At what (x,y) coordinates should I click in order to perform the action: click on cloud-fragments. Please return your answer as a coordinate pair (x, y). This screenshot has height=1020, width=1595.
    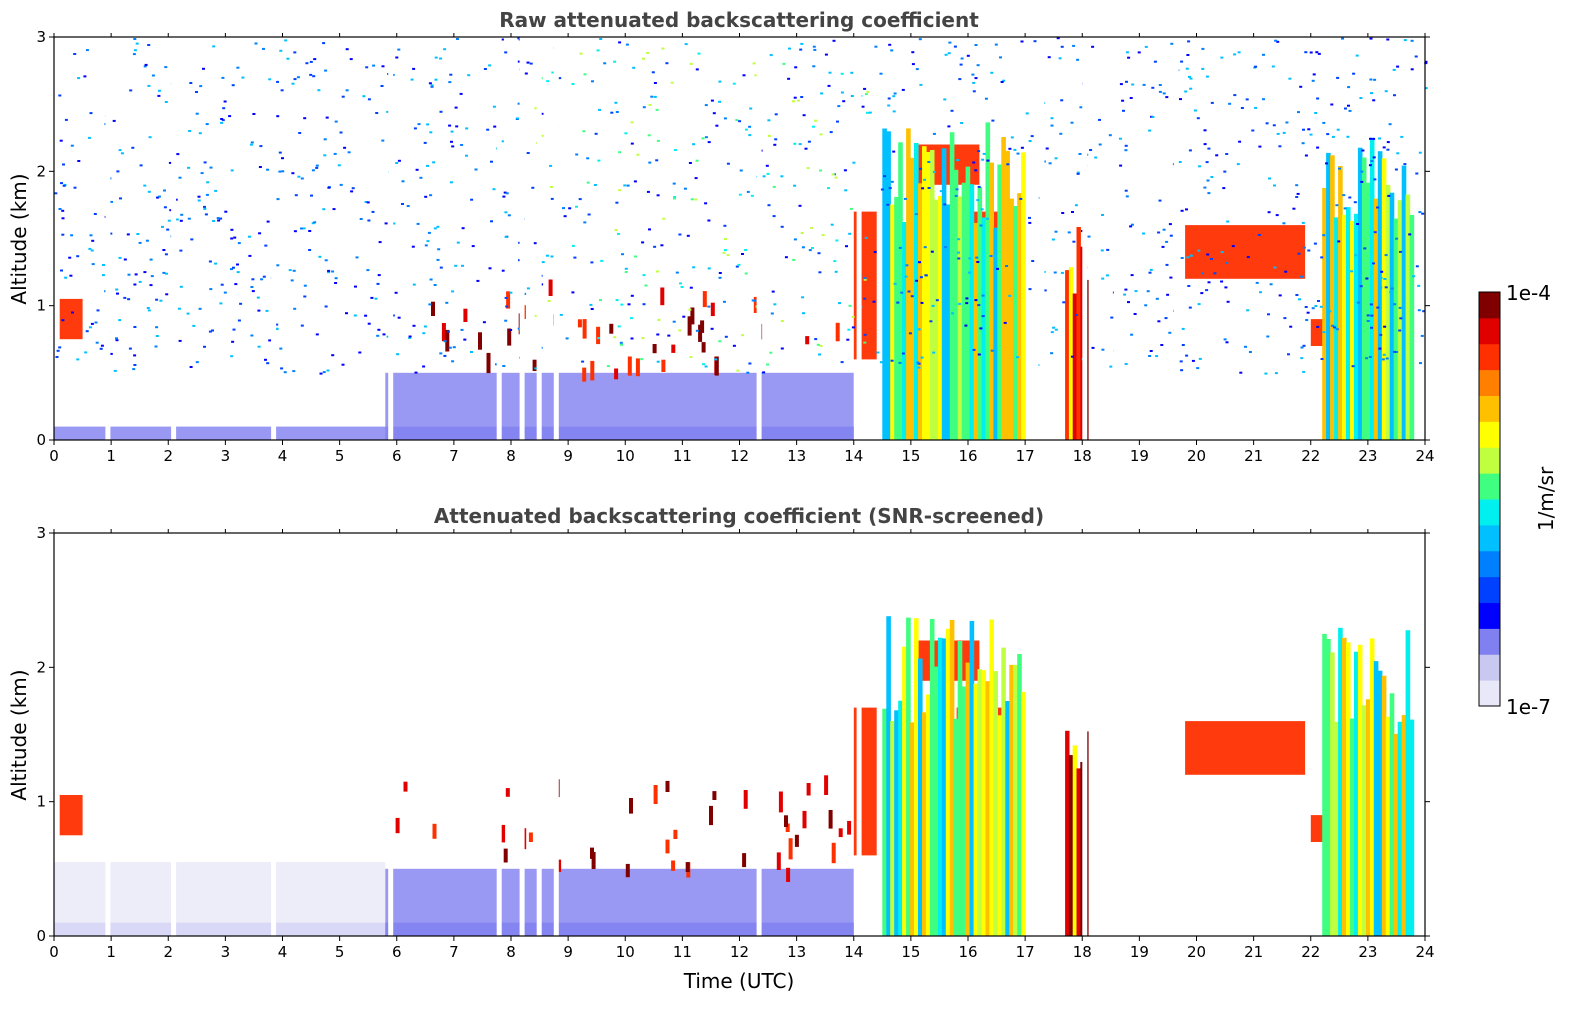
    Looking at the image, I should click on (623, 828).